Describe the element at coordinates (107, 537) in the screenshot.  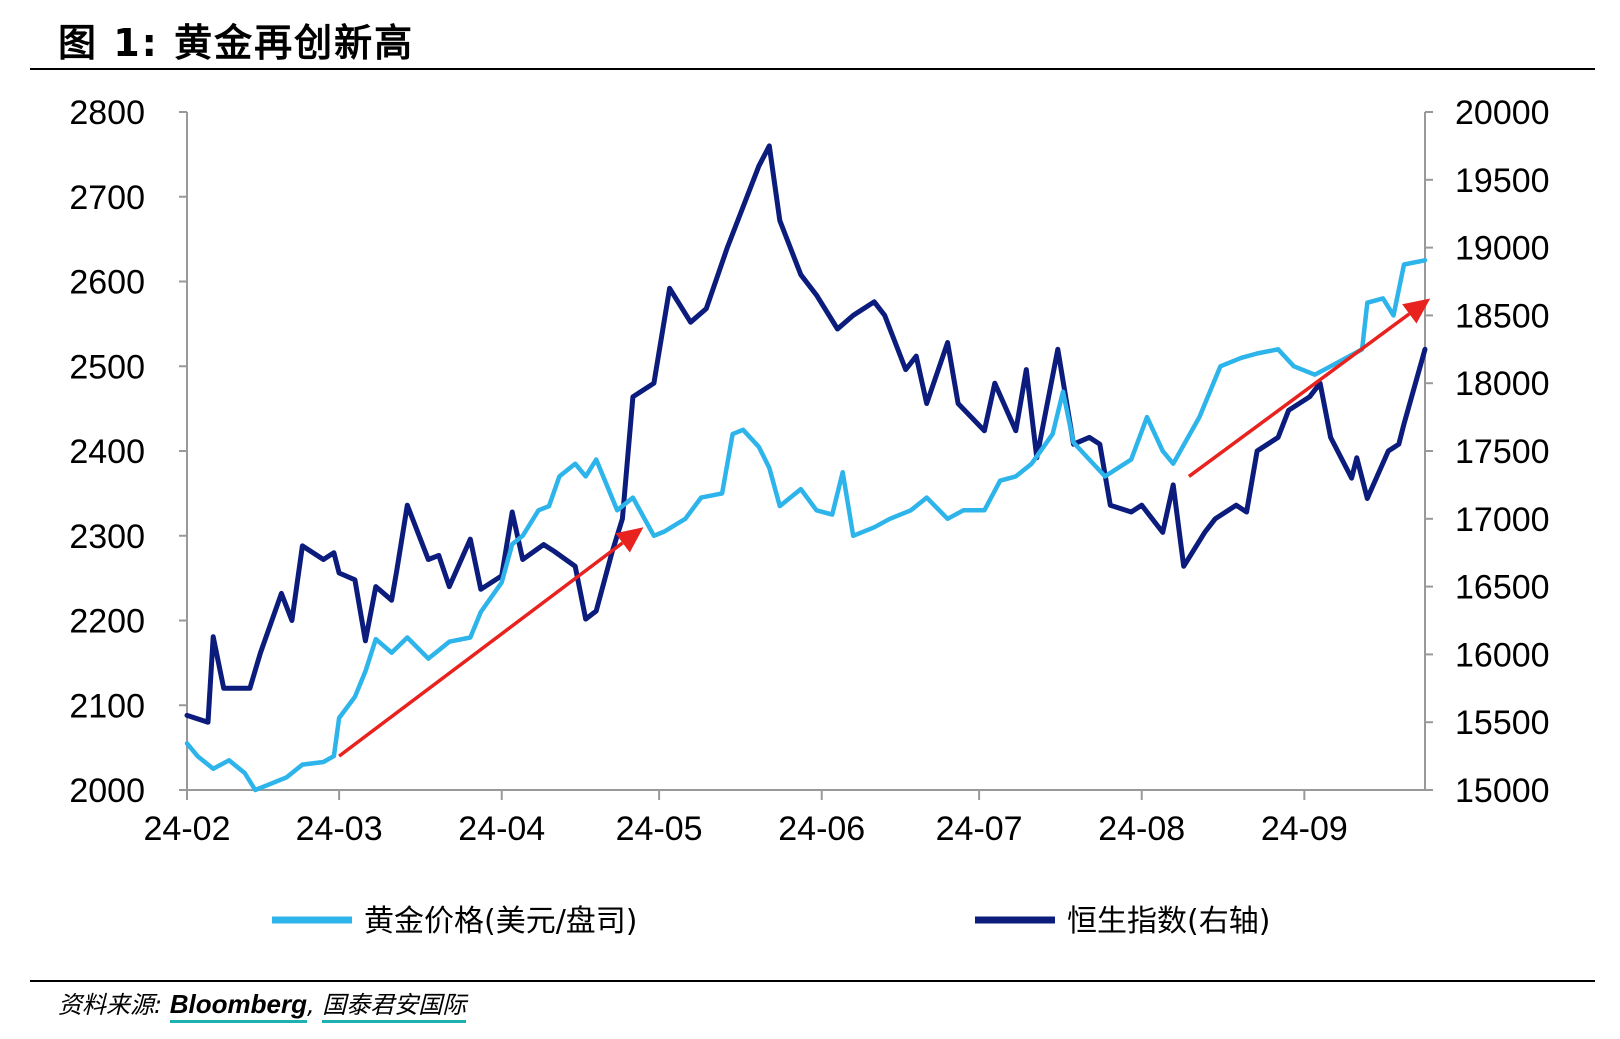
I see `y-left-tick-label: 2300` at that location.